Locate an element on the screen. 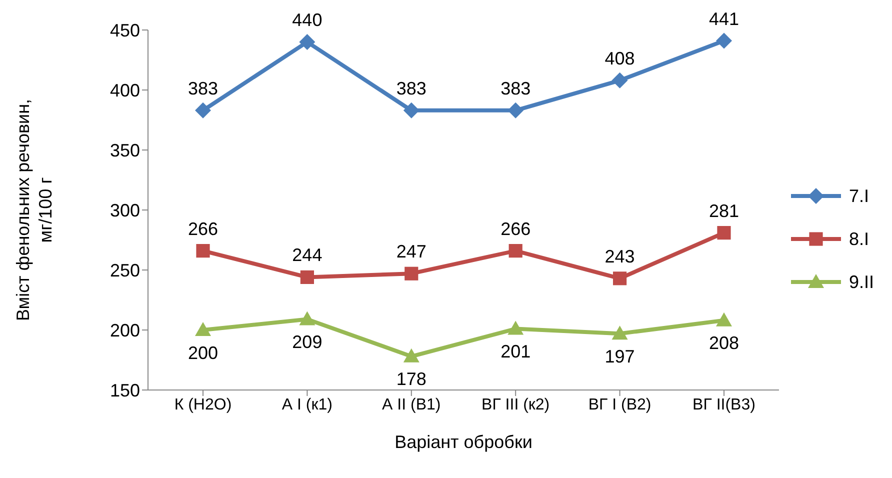 This screenshot has width=892, height=478. data-label: 440 is located at coordinates (307, 20).